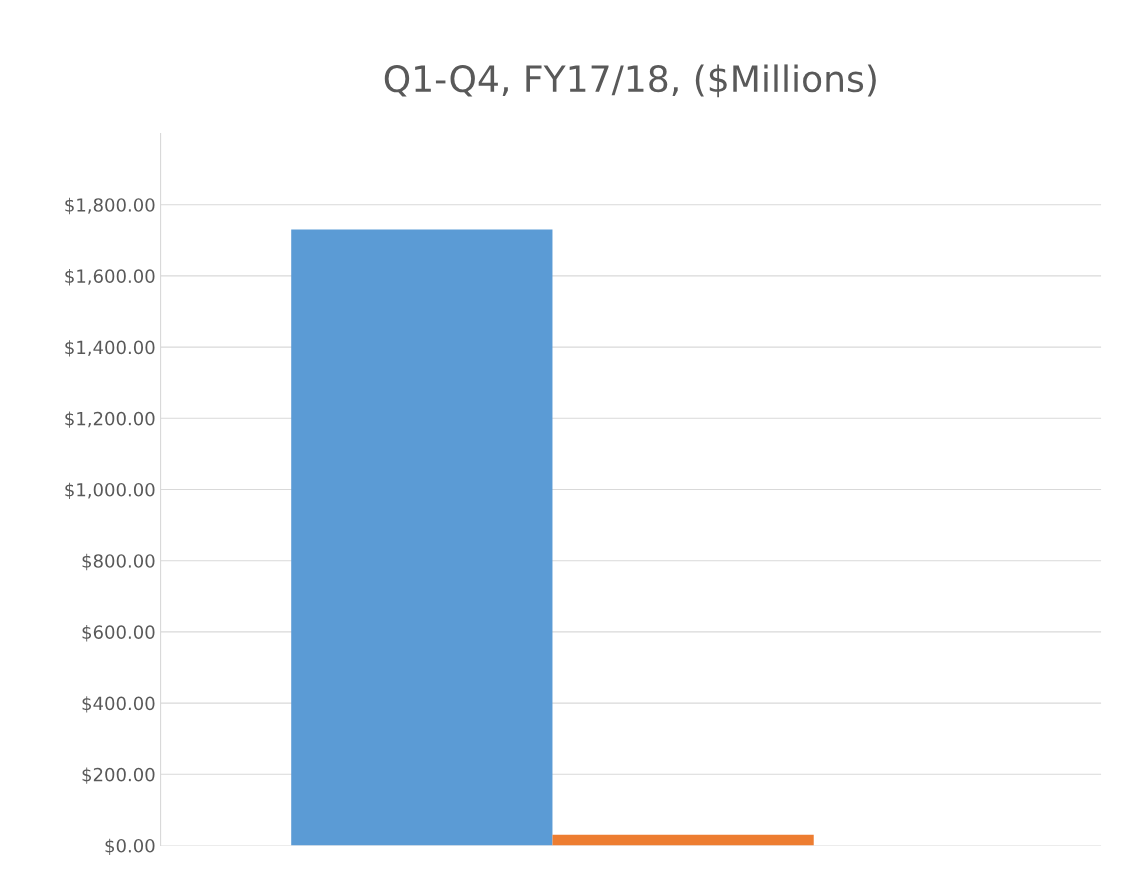  I want to click on y-tick-label: $1,400.00, so click(110, 348).